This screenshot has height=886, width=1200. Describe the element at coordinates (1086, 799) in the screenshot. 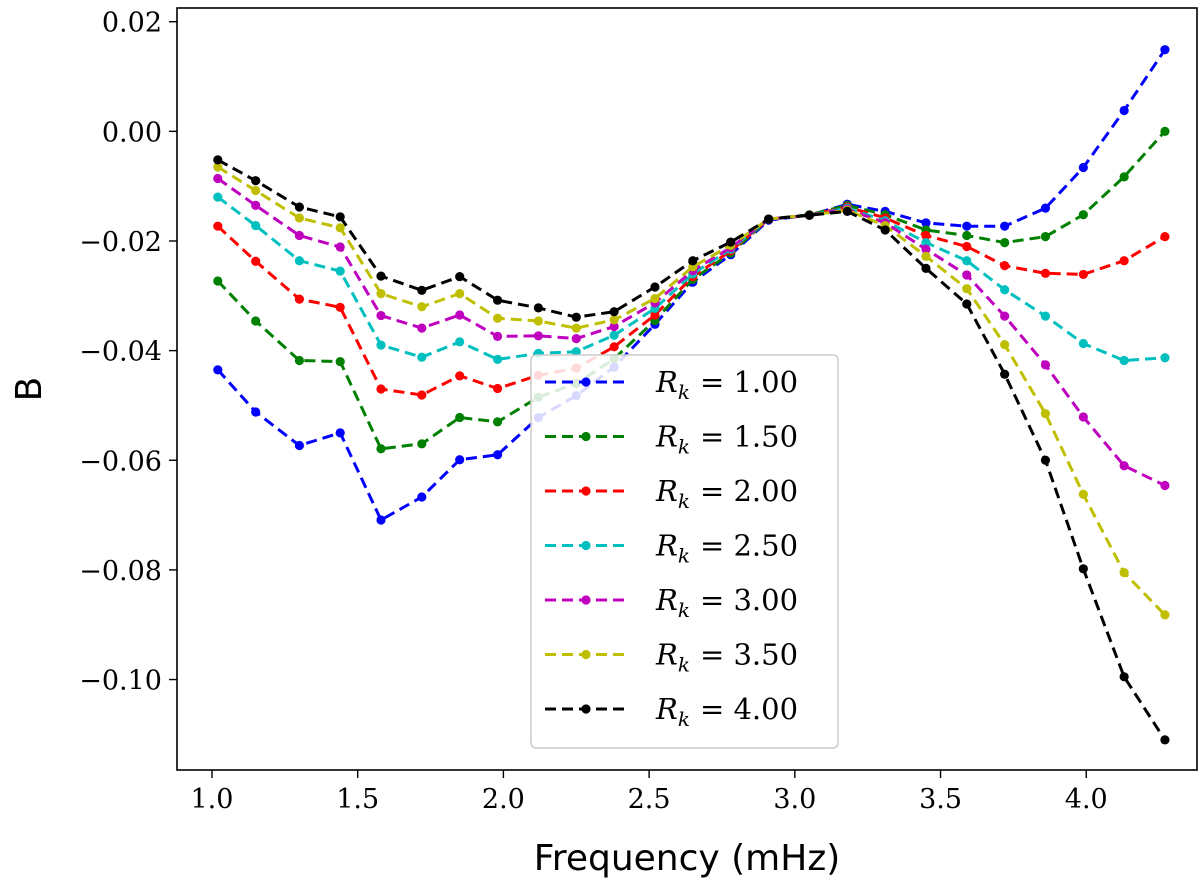

I see `x-tick-label: 4.0` at that location.